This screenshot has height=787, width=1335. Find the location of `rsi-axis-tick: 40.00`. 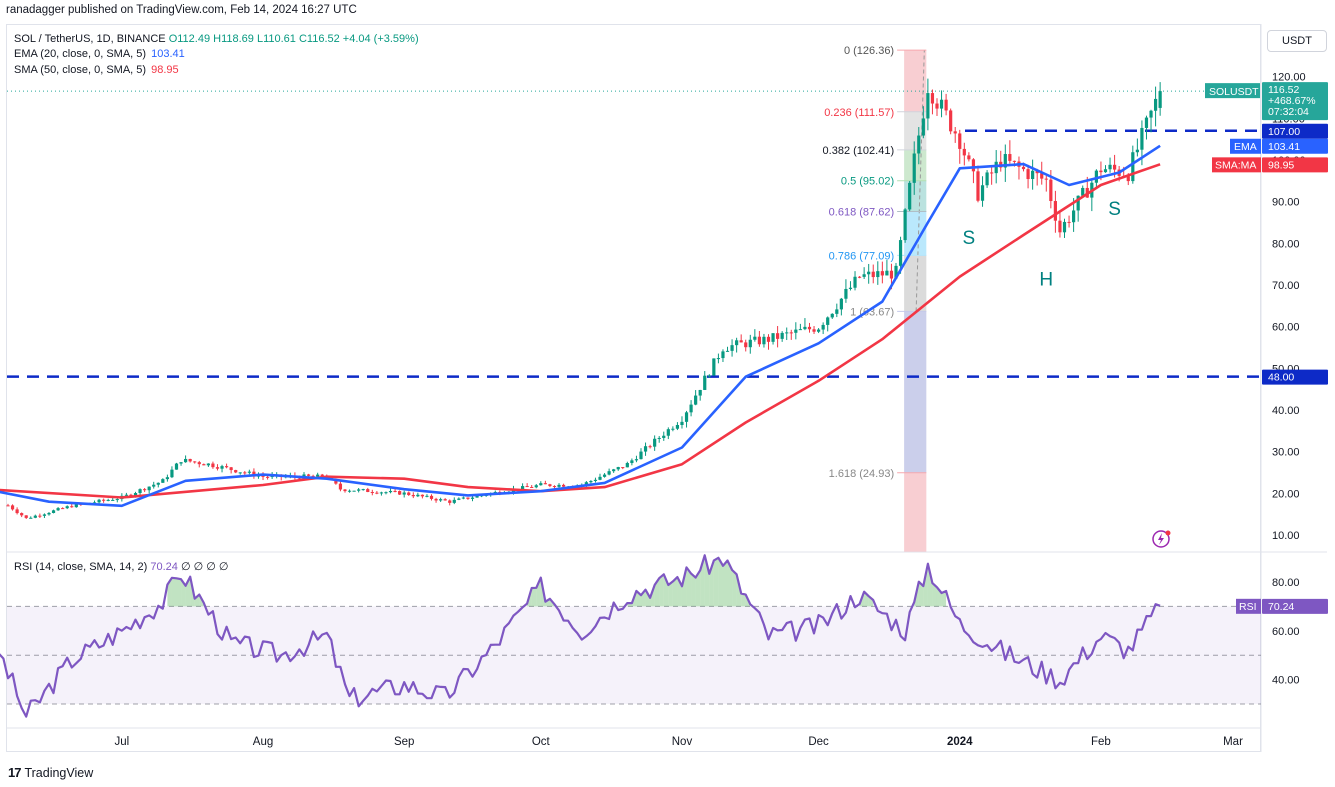

rsi-axis-tick: 40.00 is located at coordinates (1286, 681).